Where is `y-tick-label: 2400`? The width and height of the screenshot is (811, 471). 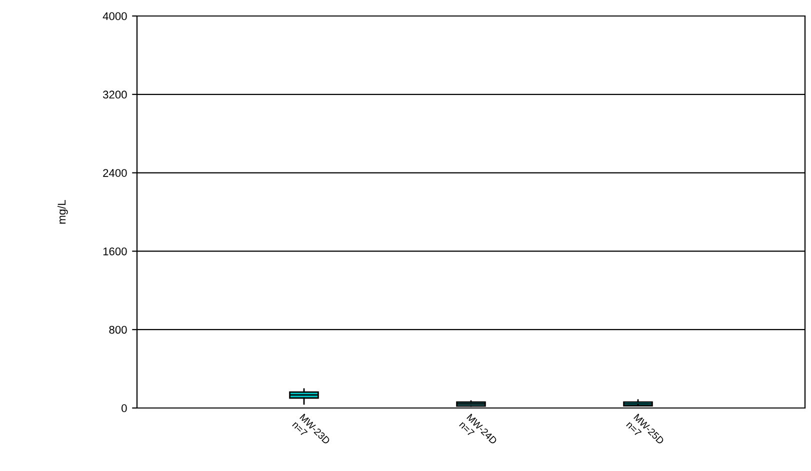
y-tick-label: 2400 is located at coordinates (115, 173).